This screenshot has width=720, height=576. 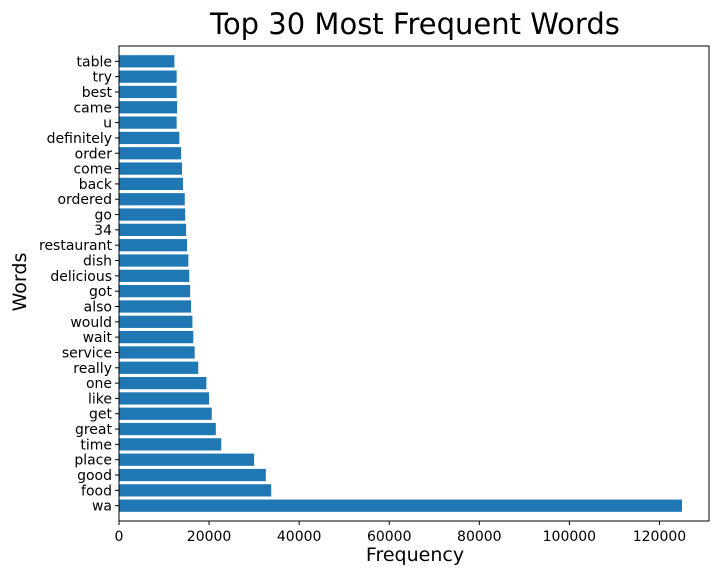 What do you see at coordinates (164, 398) in the screenshot?
I see `bar-like` at bounding box center [164, 398].